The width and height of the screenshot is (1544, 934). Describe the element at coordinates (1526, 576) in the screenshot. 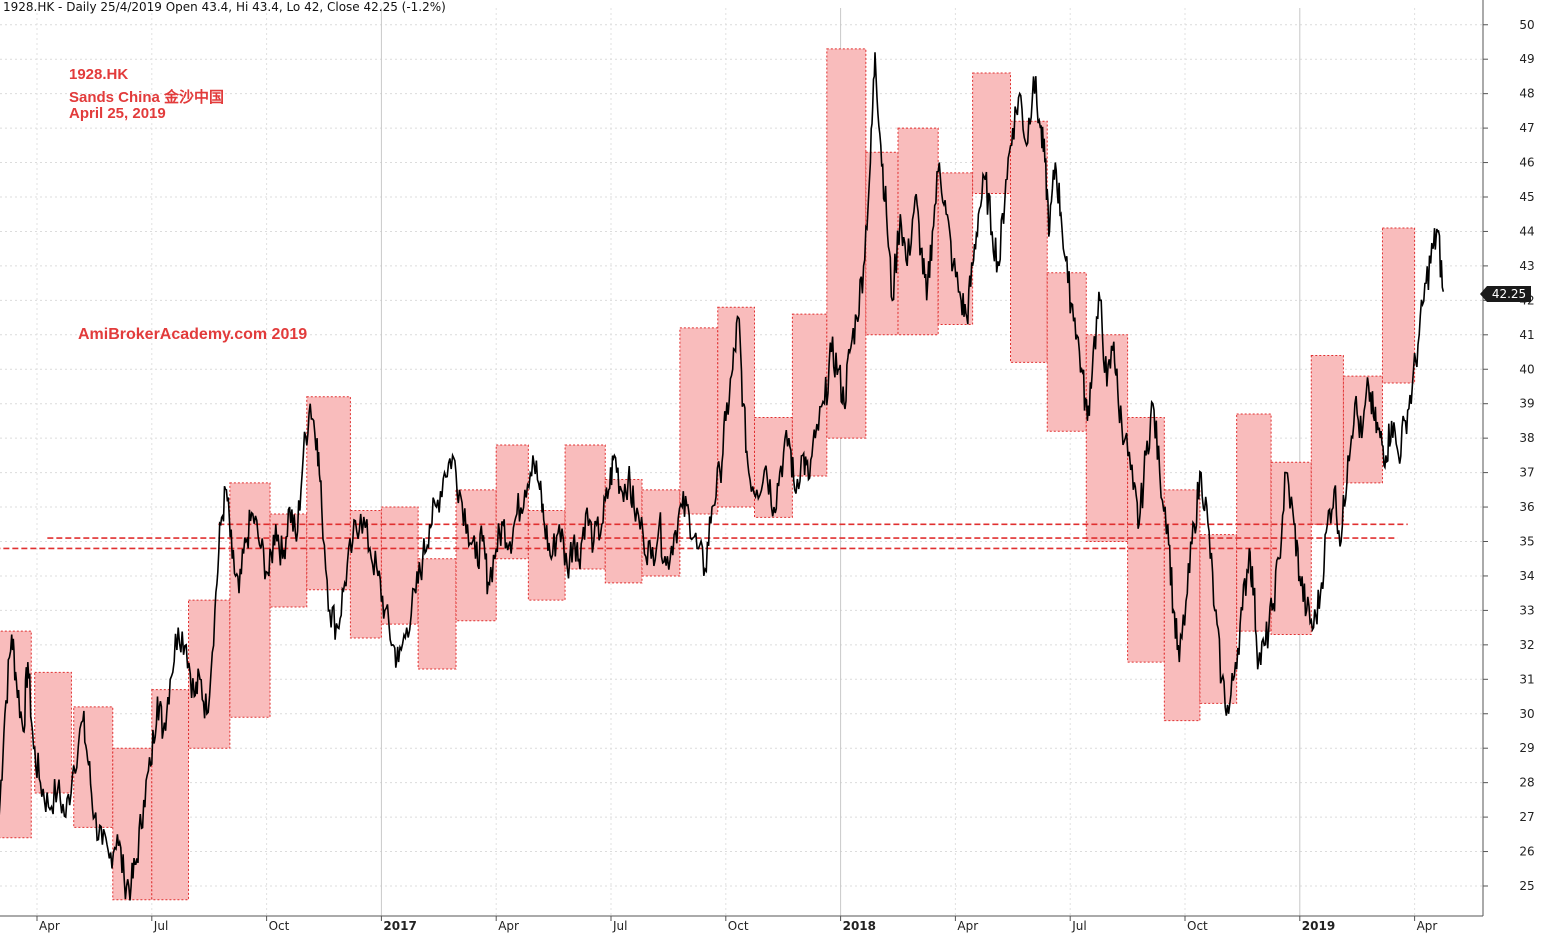

I see `y-tick-label: 34` at that location.